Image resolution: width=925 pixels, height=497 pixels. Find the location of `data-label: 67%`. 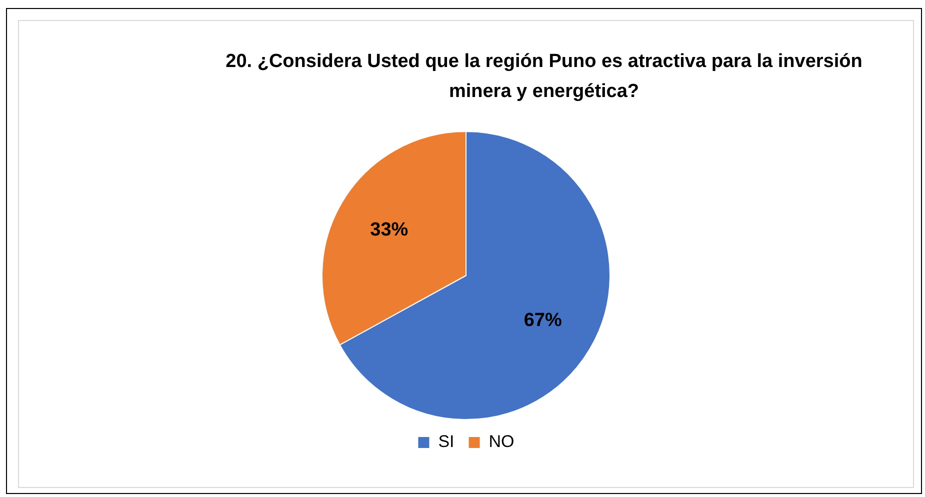

data-label: 67% is located at coordinates (543, 321).